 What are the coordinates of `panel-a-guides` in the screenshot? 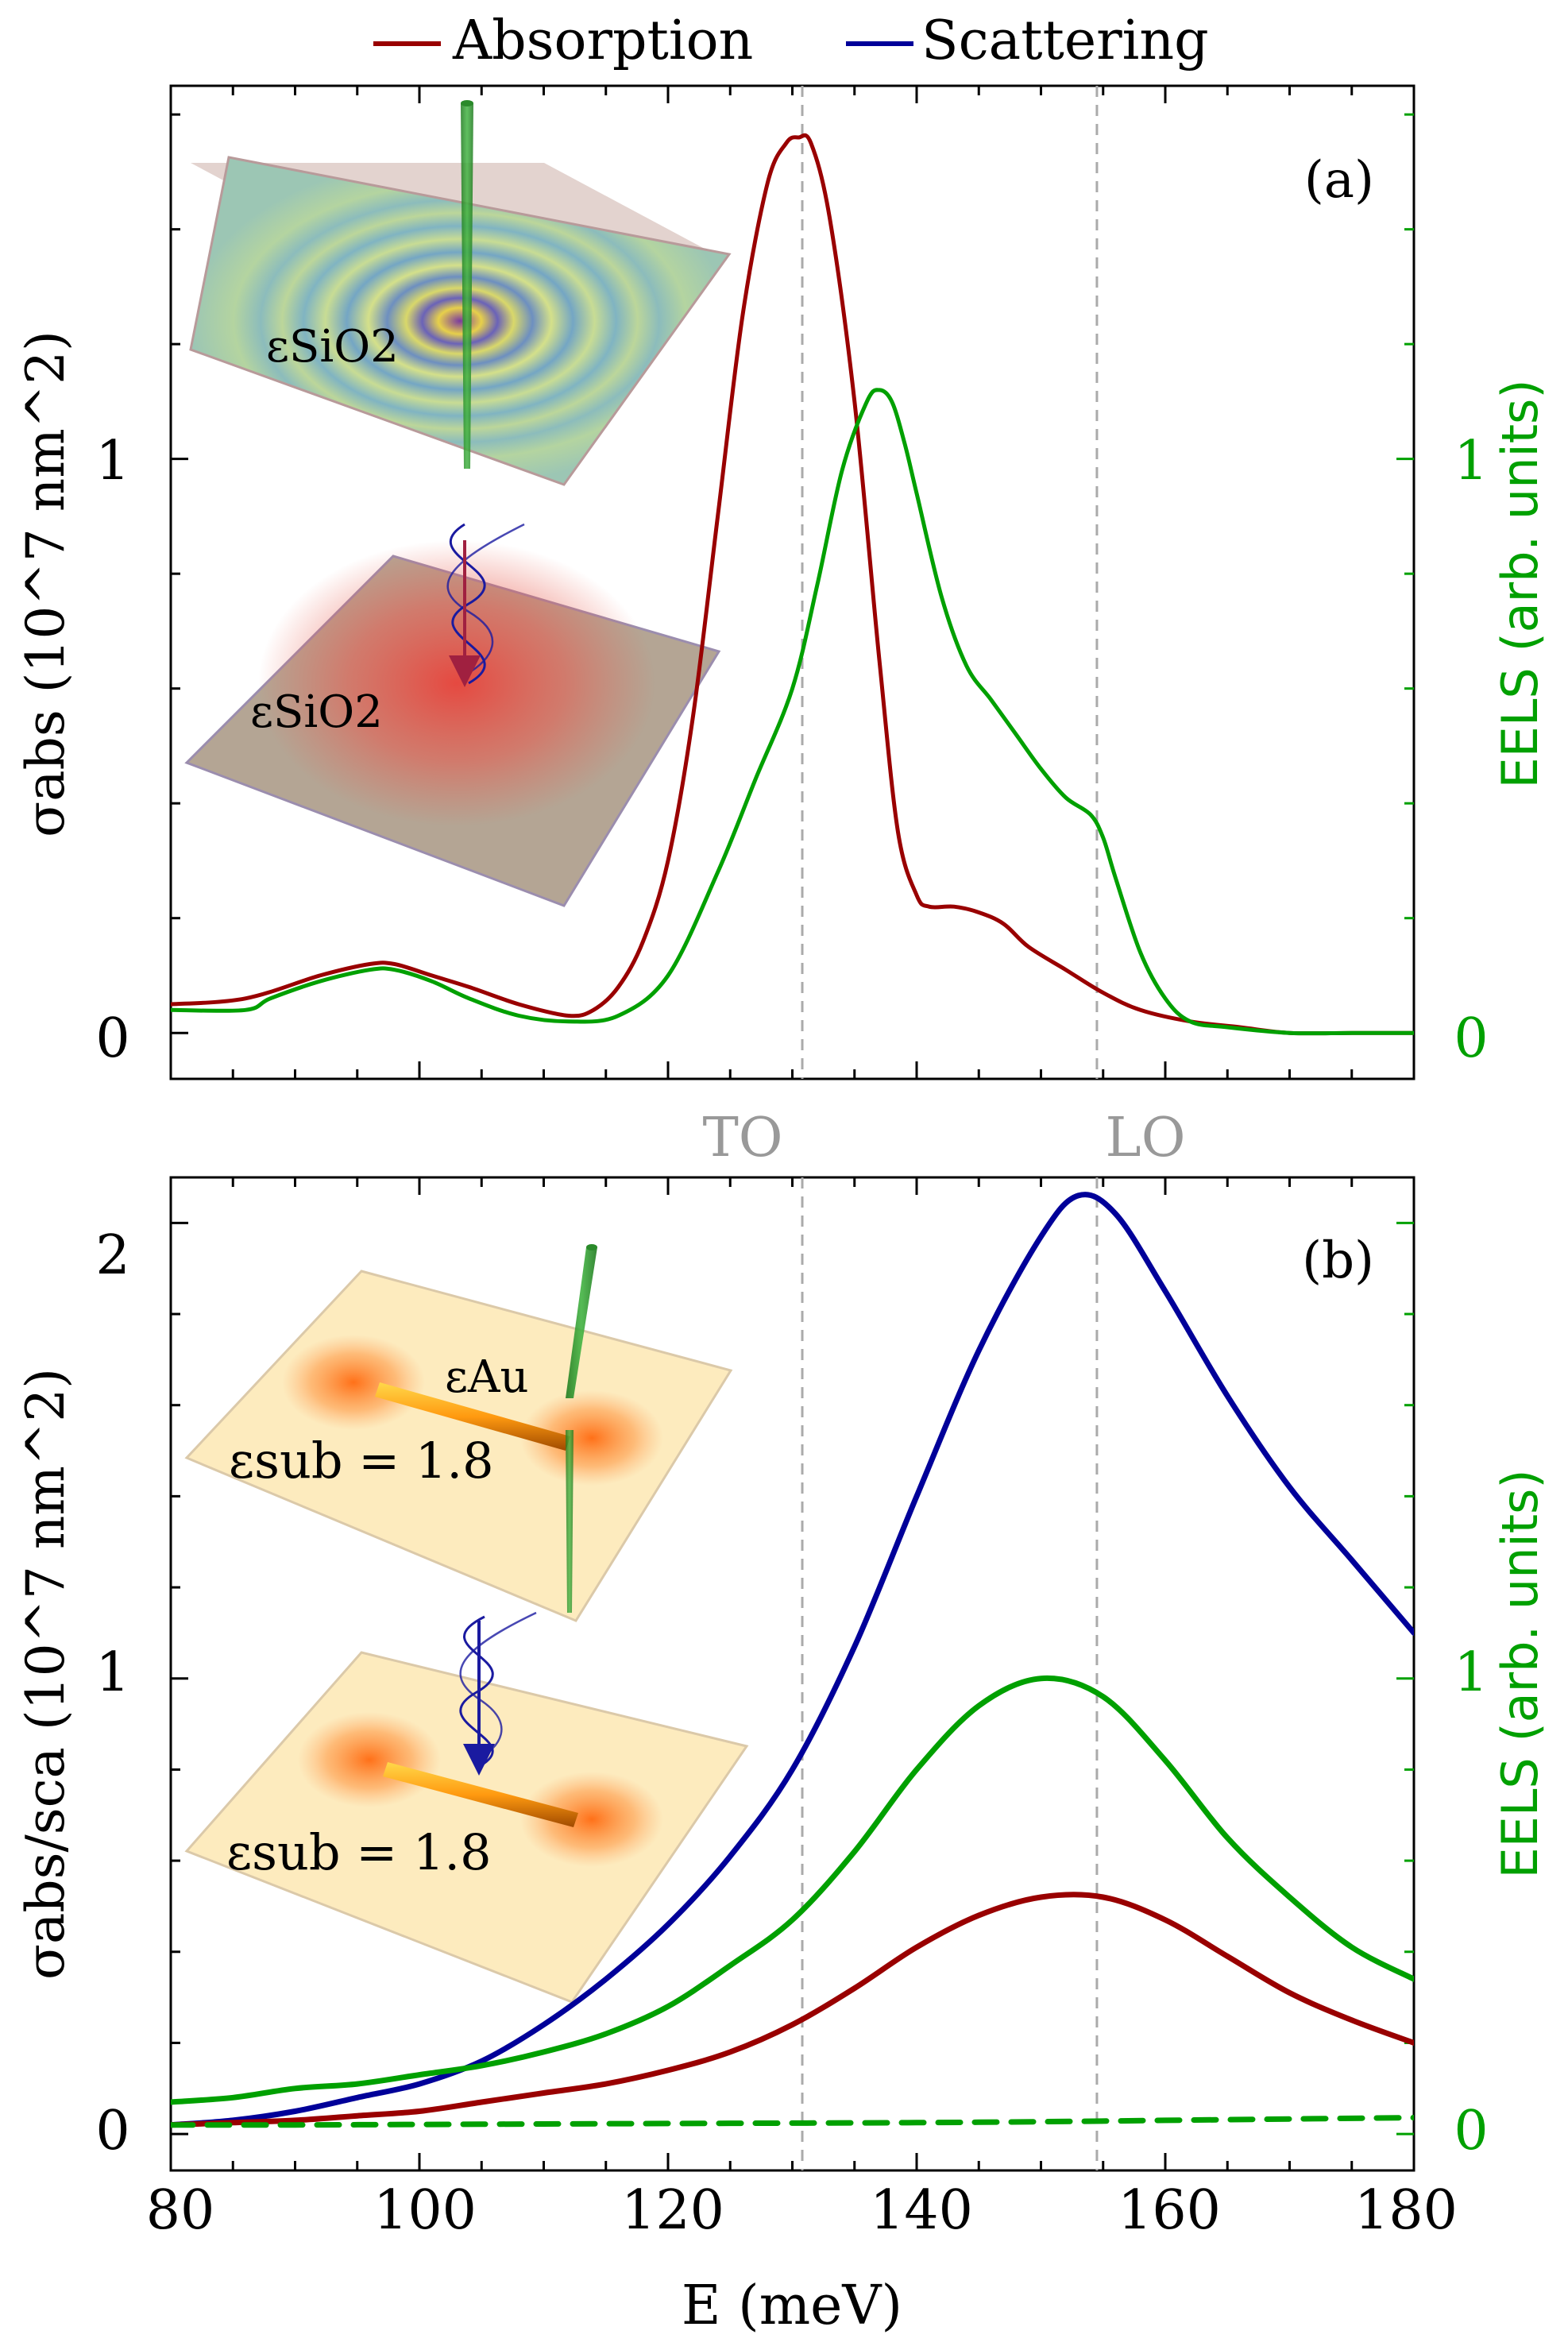 It's located at (950, 582).